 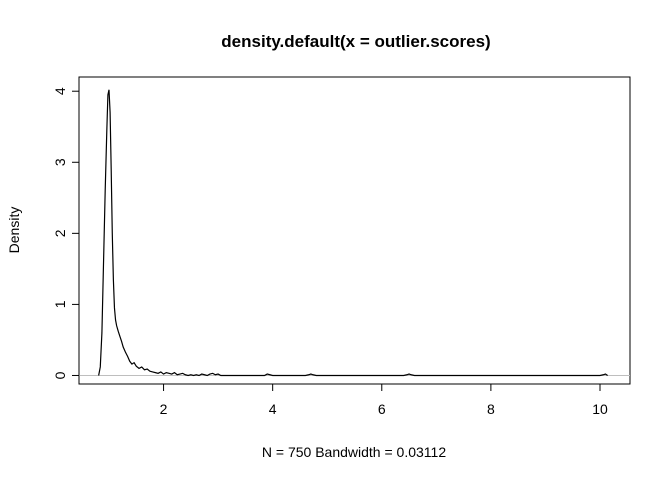 I want to click on y-axis: 0 1 2 3 4, so click(x=65, y=233).